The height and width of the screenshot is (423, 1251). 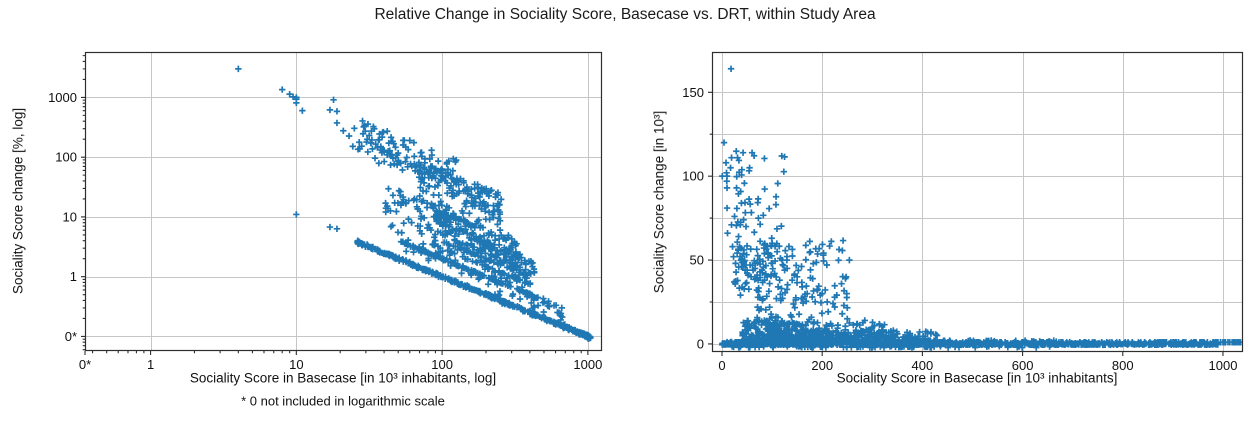 What do you see at coordinates (343, 401) in the screenshot?
I see `left-plot-footnote: * 0 not included in logarithmic scale` at bounding box center [343, 401].